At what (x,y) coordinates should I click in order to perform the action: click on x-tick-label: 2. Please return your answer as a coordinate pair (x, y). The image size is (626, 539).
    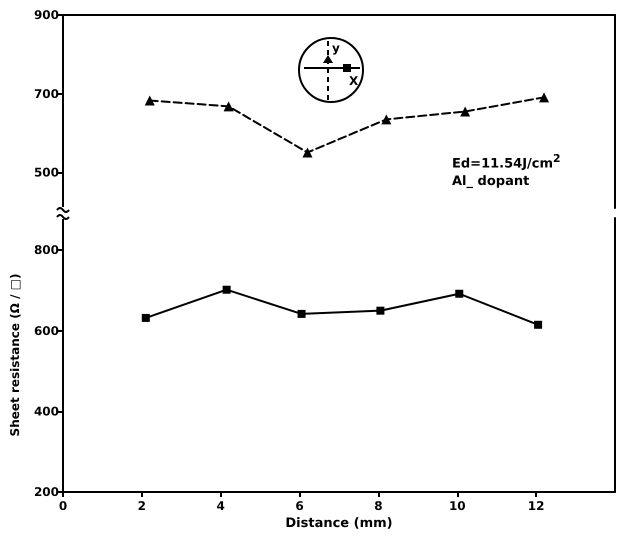
    Looking at the image, I should click on (142, 506).